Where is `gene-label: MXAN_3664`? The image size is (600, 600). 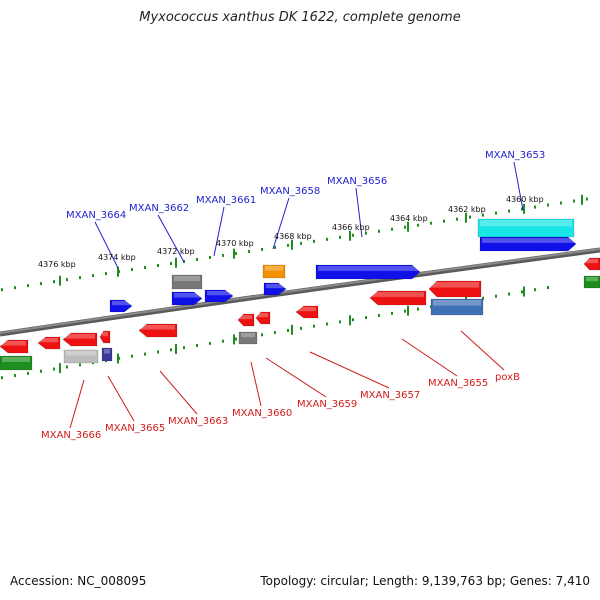
gene-label: MXAN_3664 is located at coordinates (96, 215).